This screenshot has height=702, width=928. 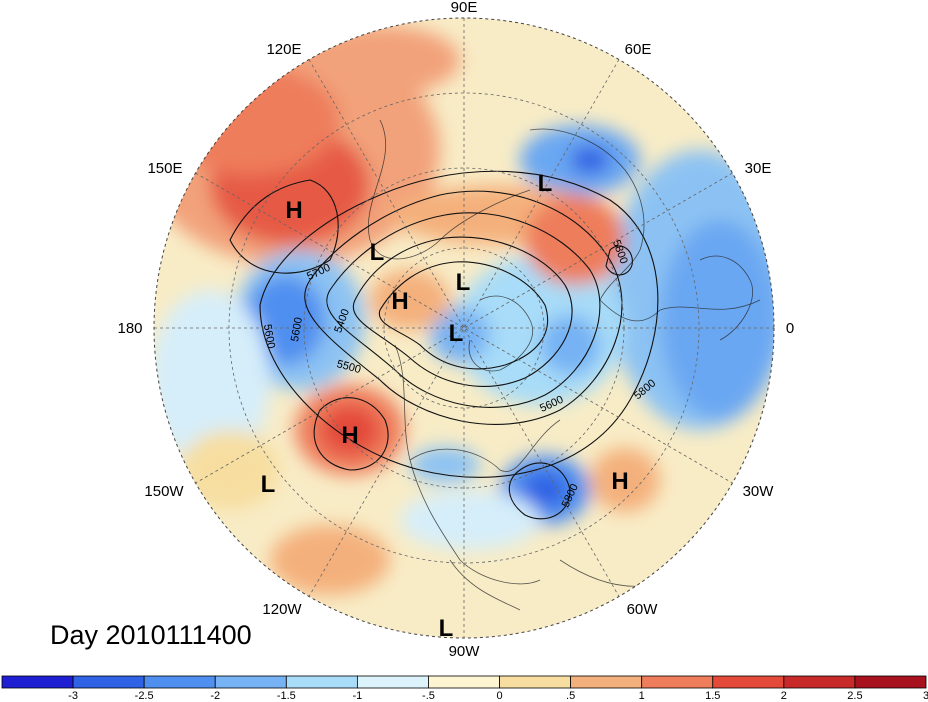 What do you see at coordinates (164, 168) in the screenshot?
I see `lon-label-150e: 150E` at bounding box center [164, 168].